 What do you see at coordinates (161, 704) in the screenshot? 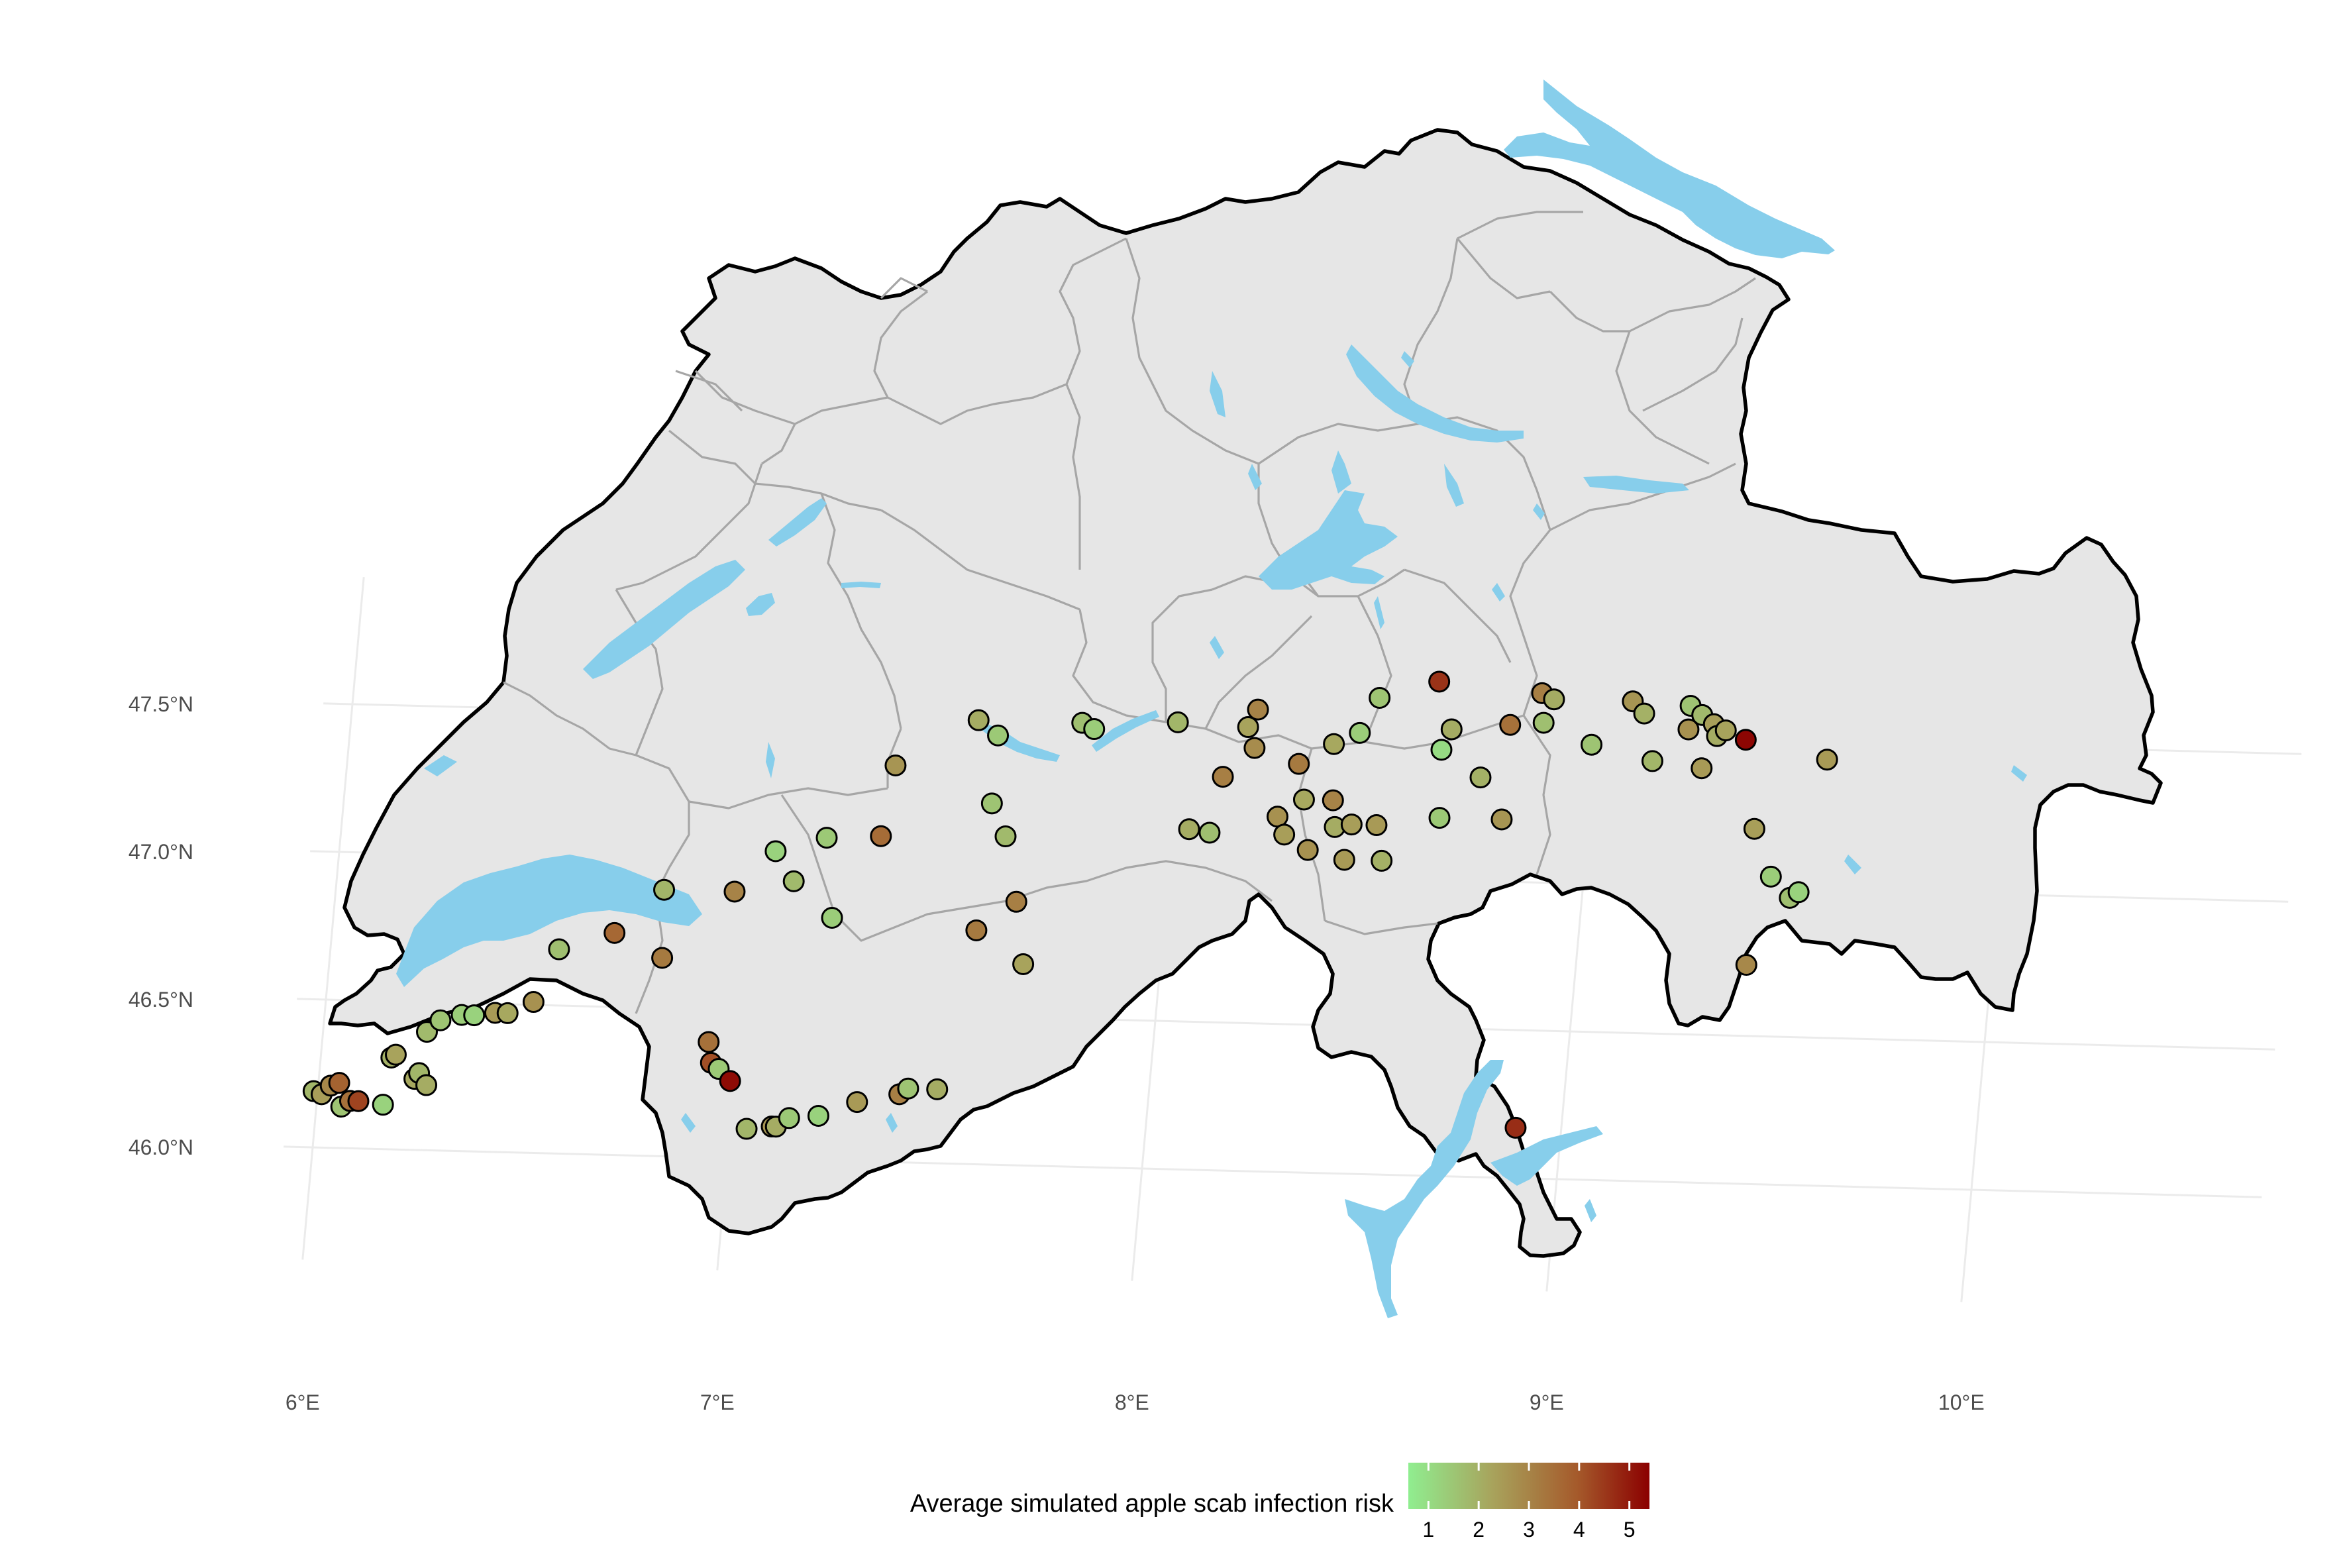
I see `y-tick-label: 47.5°N` at bounding box center [161, 704].